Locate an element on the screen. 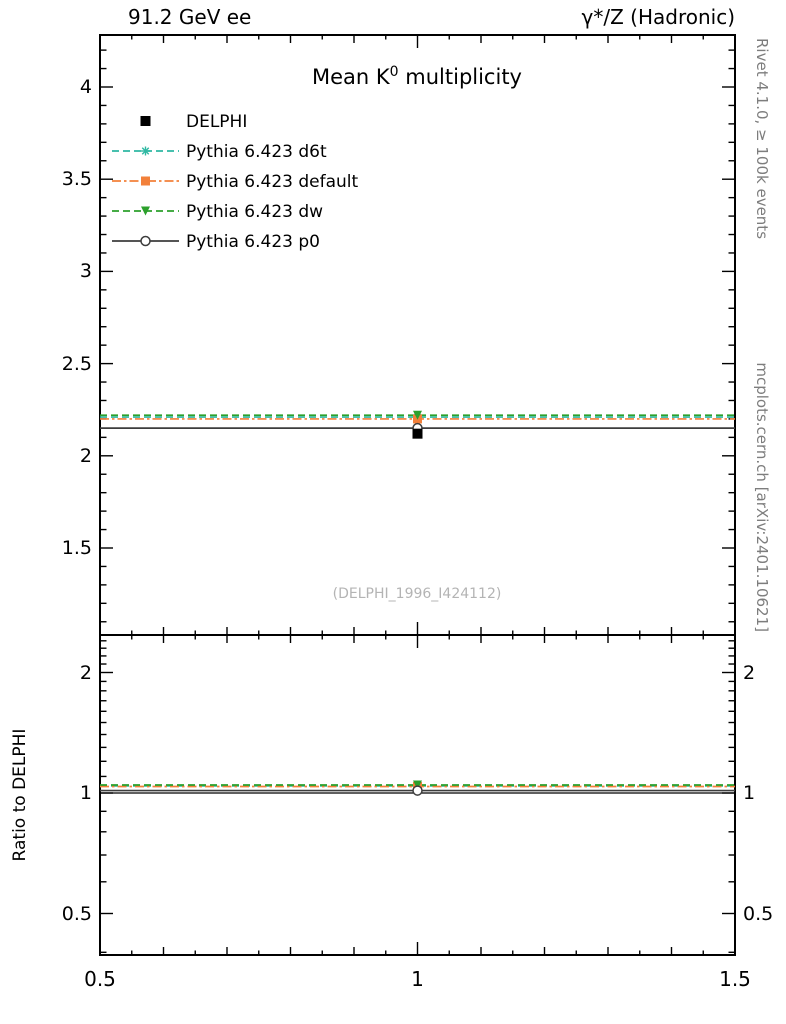 This screenshot has width=786, height=1024. xtick-1: 1 is located at coordinates (417, 979).